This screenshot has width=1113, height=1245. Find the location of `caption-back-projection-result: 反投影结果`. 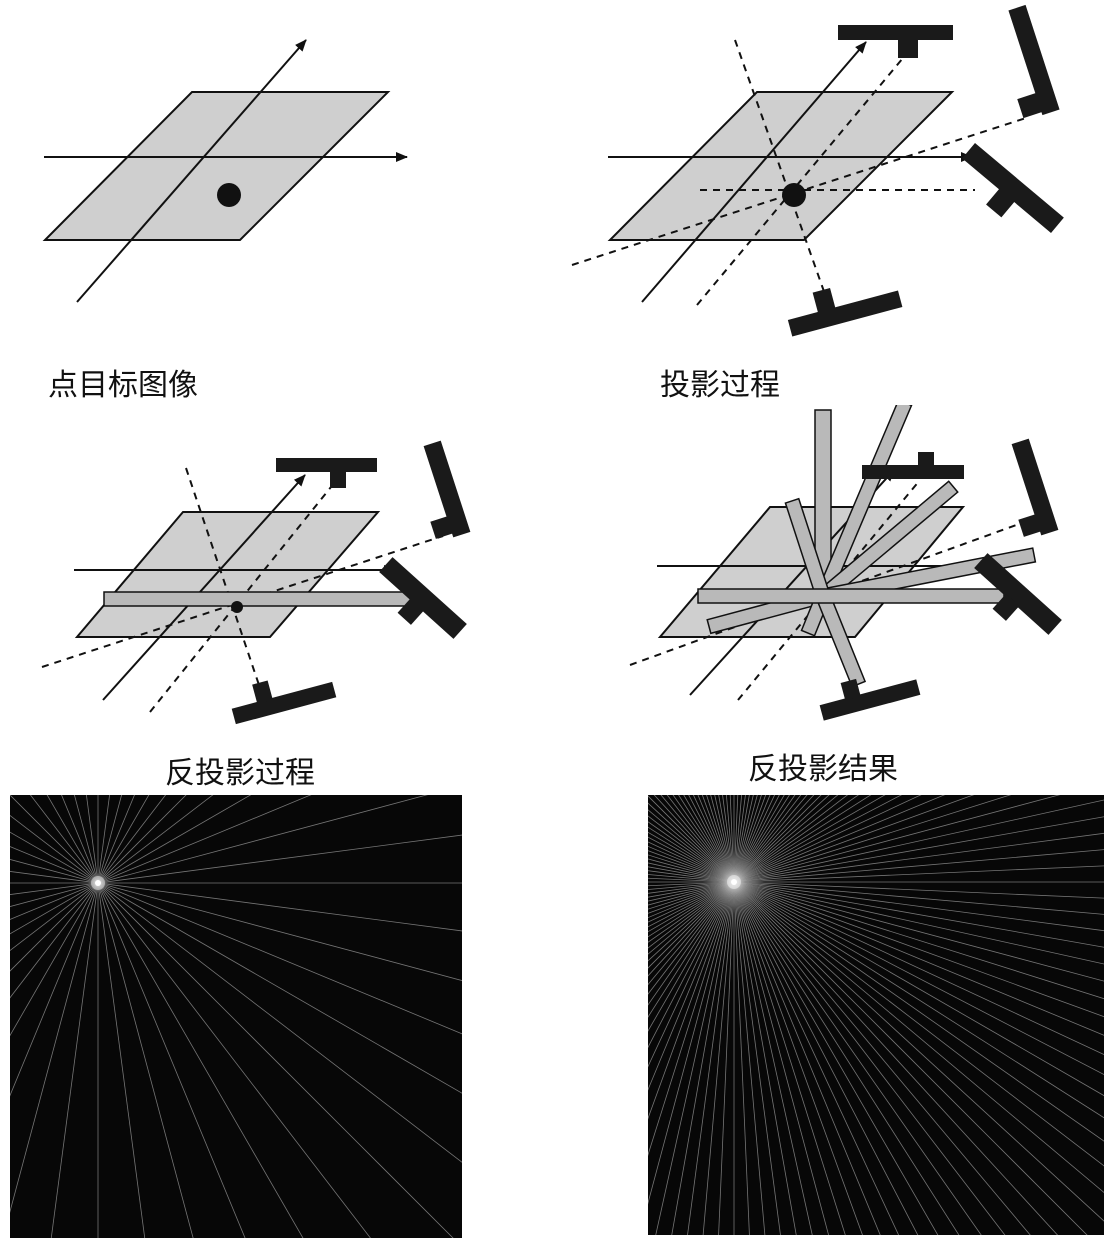

caption-back-projection-result: 反投影结果 is located at coordinates (823, 766).